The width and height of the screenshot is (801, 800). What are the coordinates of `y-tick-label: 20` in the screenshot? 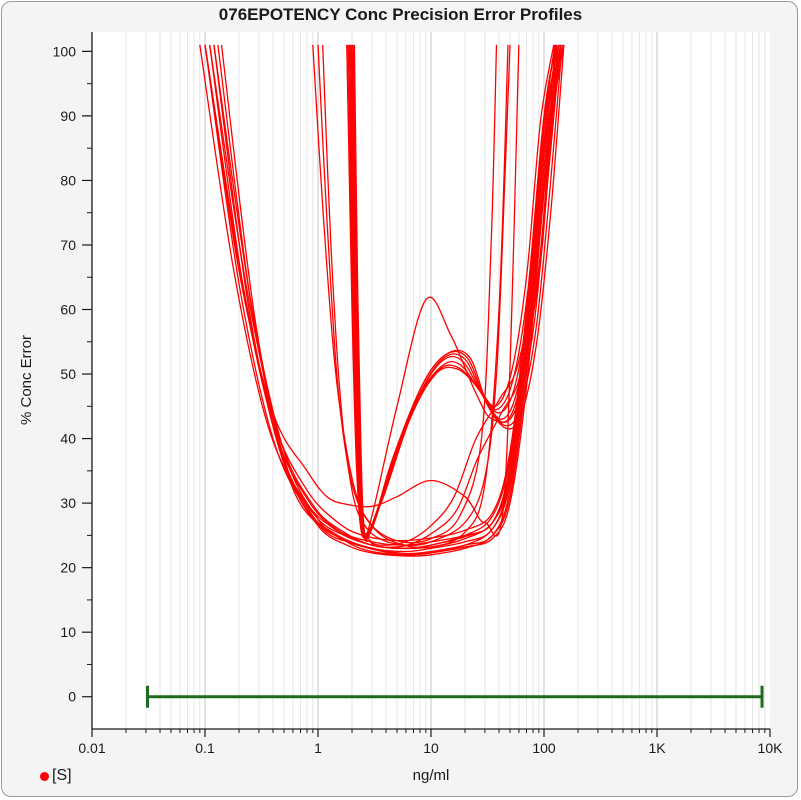 It's located at (68, 568).